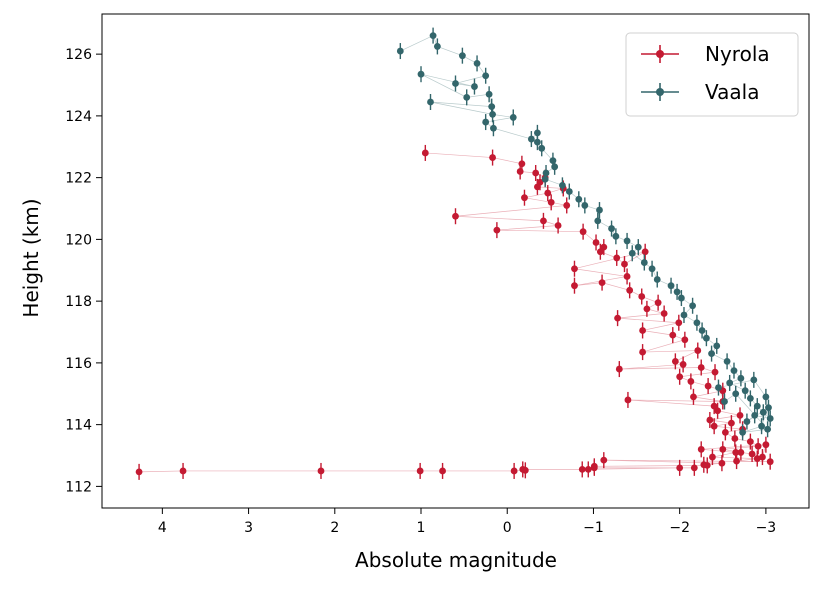  Describe the element at coordinates (456, 560) in the screenshot. I see `x-axis-title: Absolute magnitude` at that location.